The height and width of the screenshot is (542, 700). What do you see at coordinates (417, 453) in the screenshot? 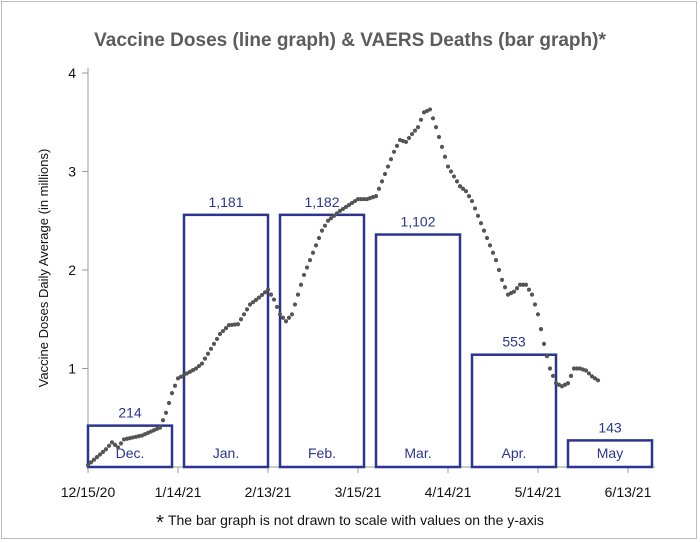
I see `bar-month-label: Mar.` at bounding box center [417, 453].